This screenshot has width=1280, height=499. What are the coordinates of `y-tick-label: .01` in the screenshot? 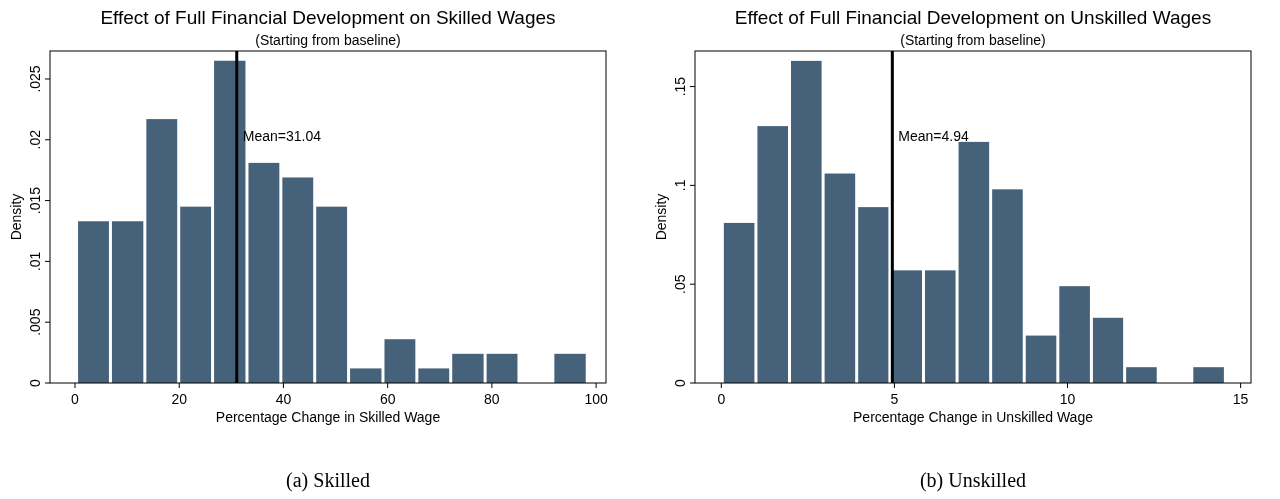 It's located at (35, 261).